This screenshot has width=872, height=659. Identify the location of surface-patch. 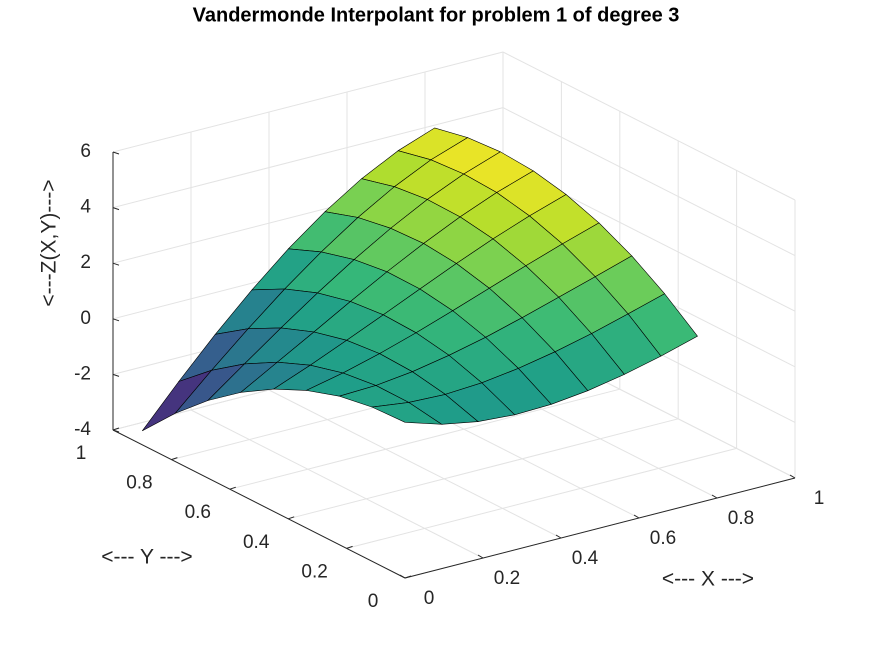
(407, 413).